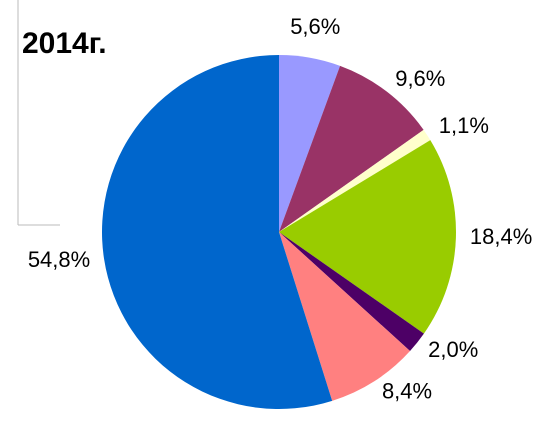 This screenshot has width=549, height=421. What do you see at coordinates (38, 113) in the screenshot?
I see `frame-edge` at bounding box center [38, 113].